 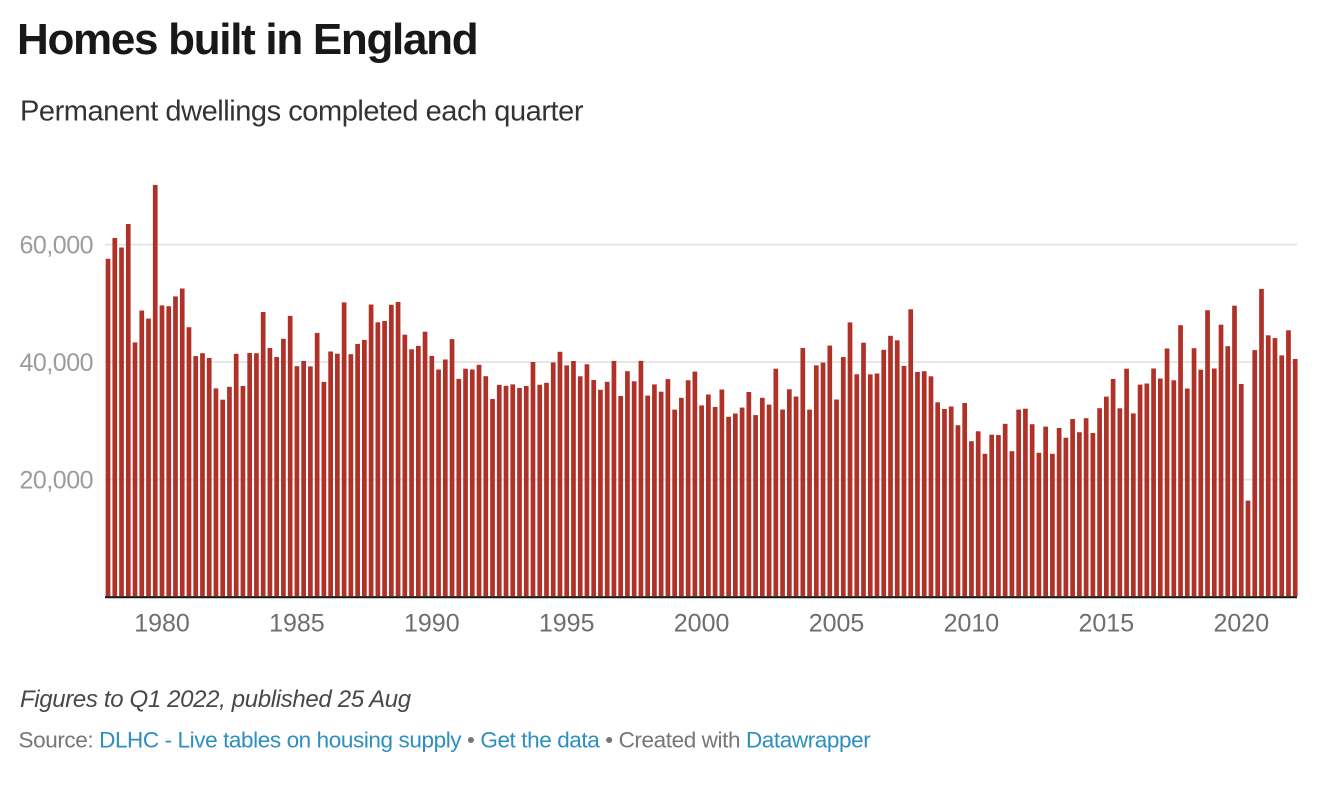 What do you see at coordinates (567, 624) in the screenshot?
I see `svg-text: 1995` at bounding box center [567, 624].